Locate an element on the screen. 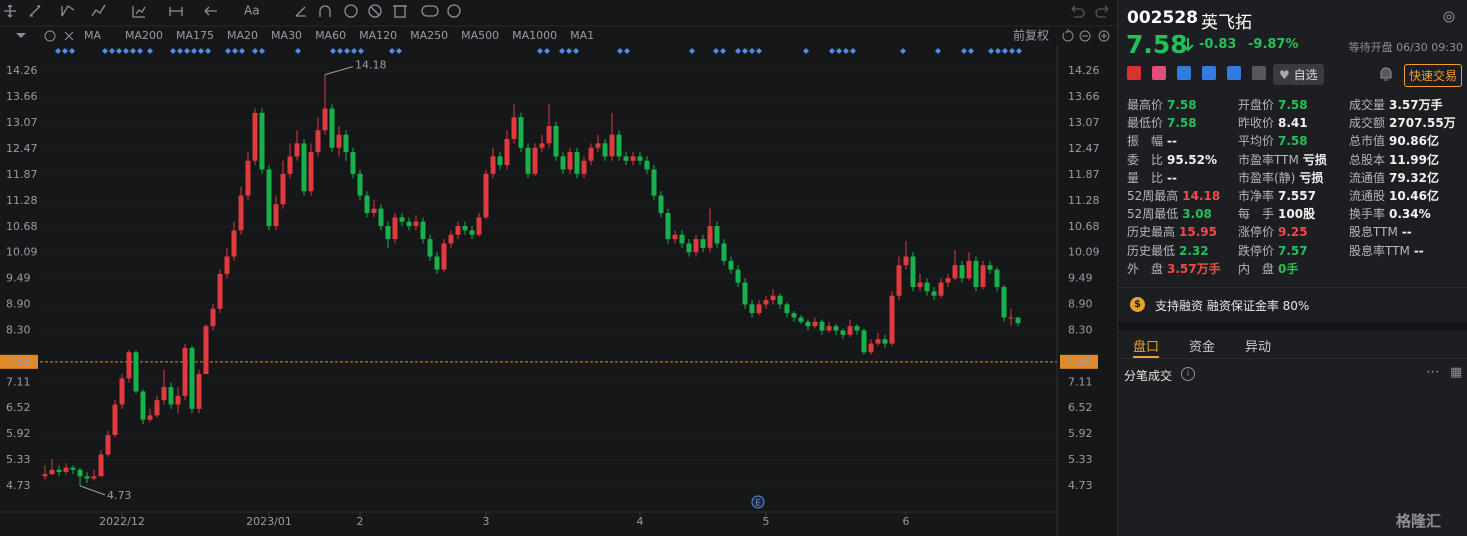 This screenshot has width=1467, height=536. stat-value: 3.08 is located at coordinates (1197, 214).